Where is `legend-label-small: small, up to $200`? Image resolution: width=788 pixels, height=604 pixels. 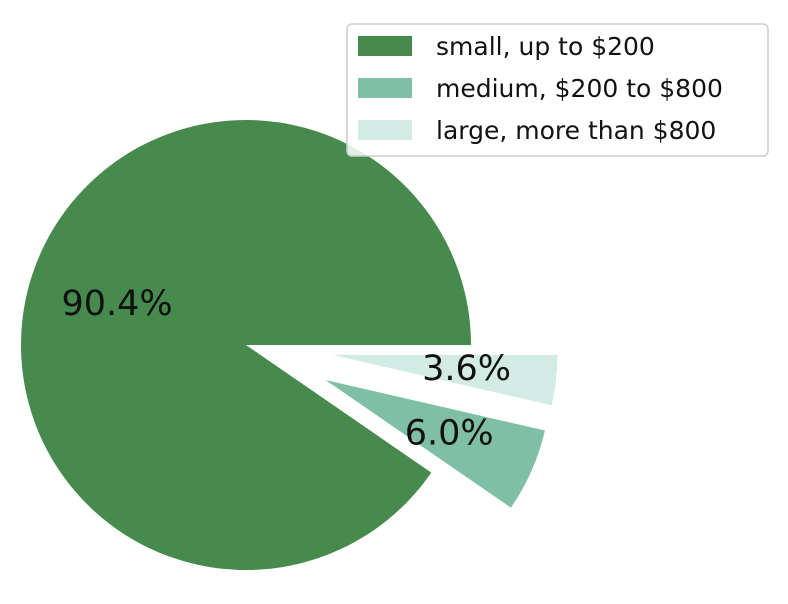
legend-label-small: small, up to $200 is located at coordinates (545, 46).